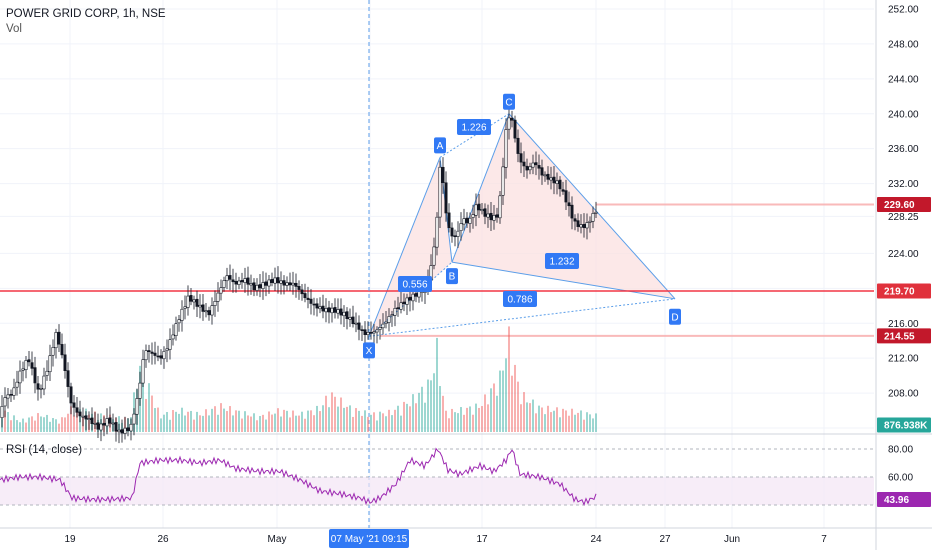  Describe the element at coordinates (899, 205) in the screenshot. I see `price-badge-229-text: 229.60` at that location.